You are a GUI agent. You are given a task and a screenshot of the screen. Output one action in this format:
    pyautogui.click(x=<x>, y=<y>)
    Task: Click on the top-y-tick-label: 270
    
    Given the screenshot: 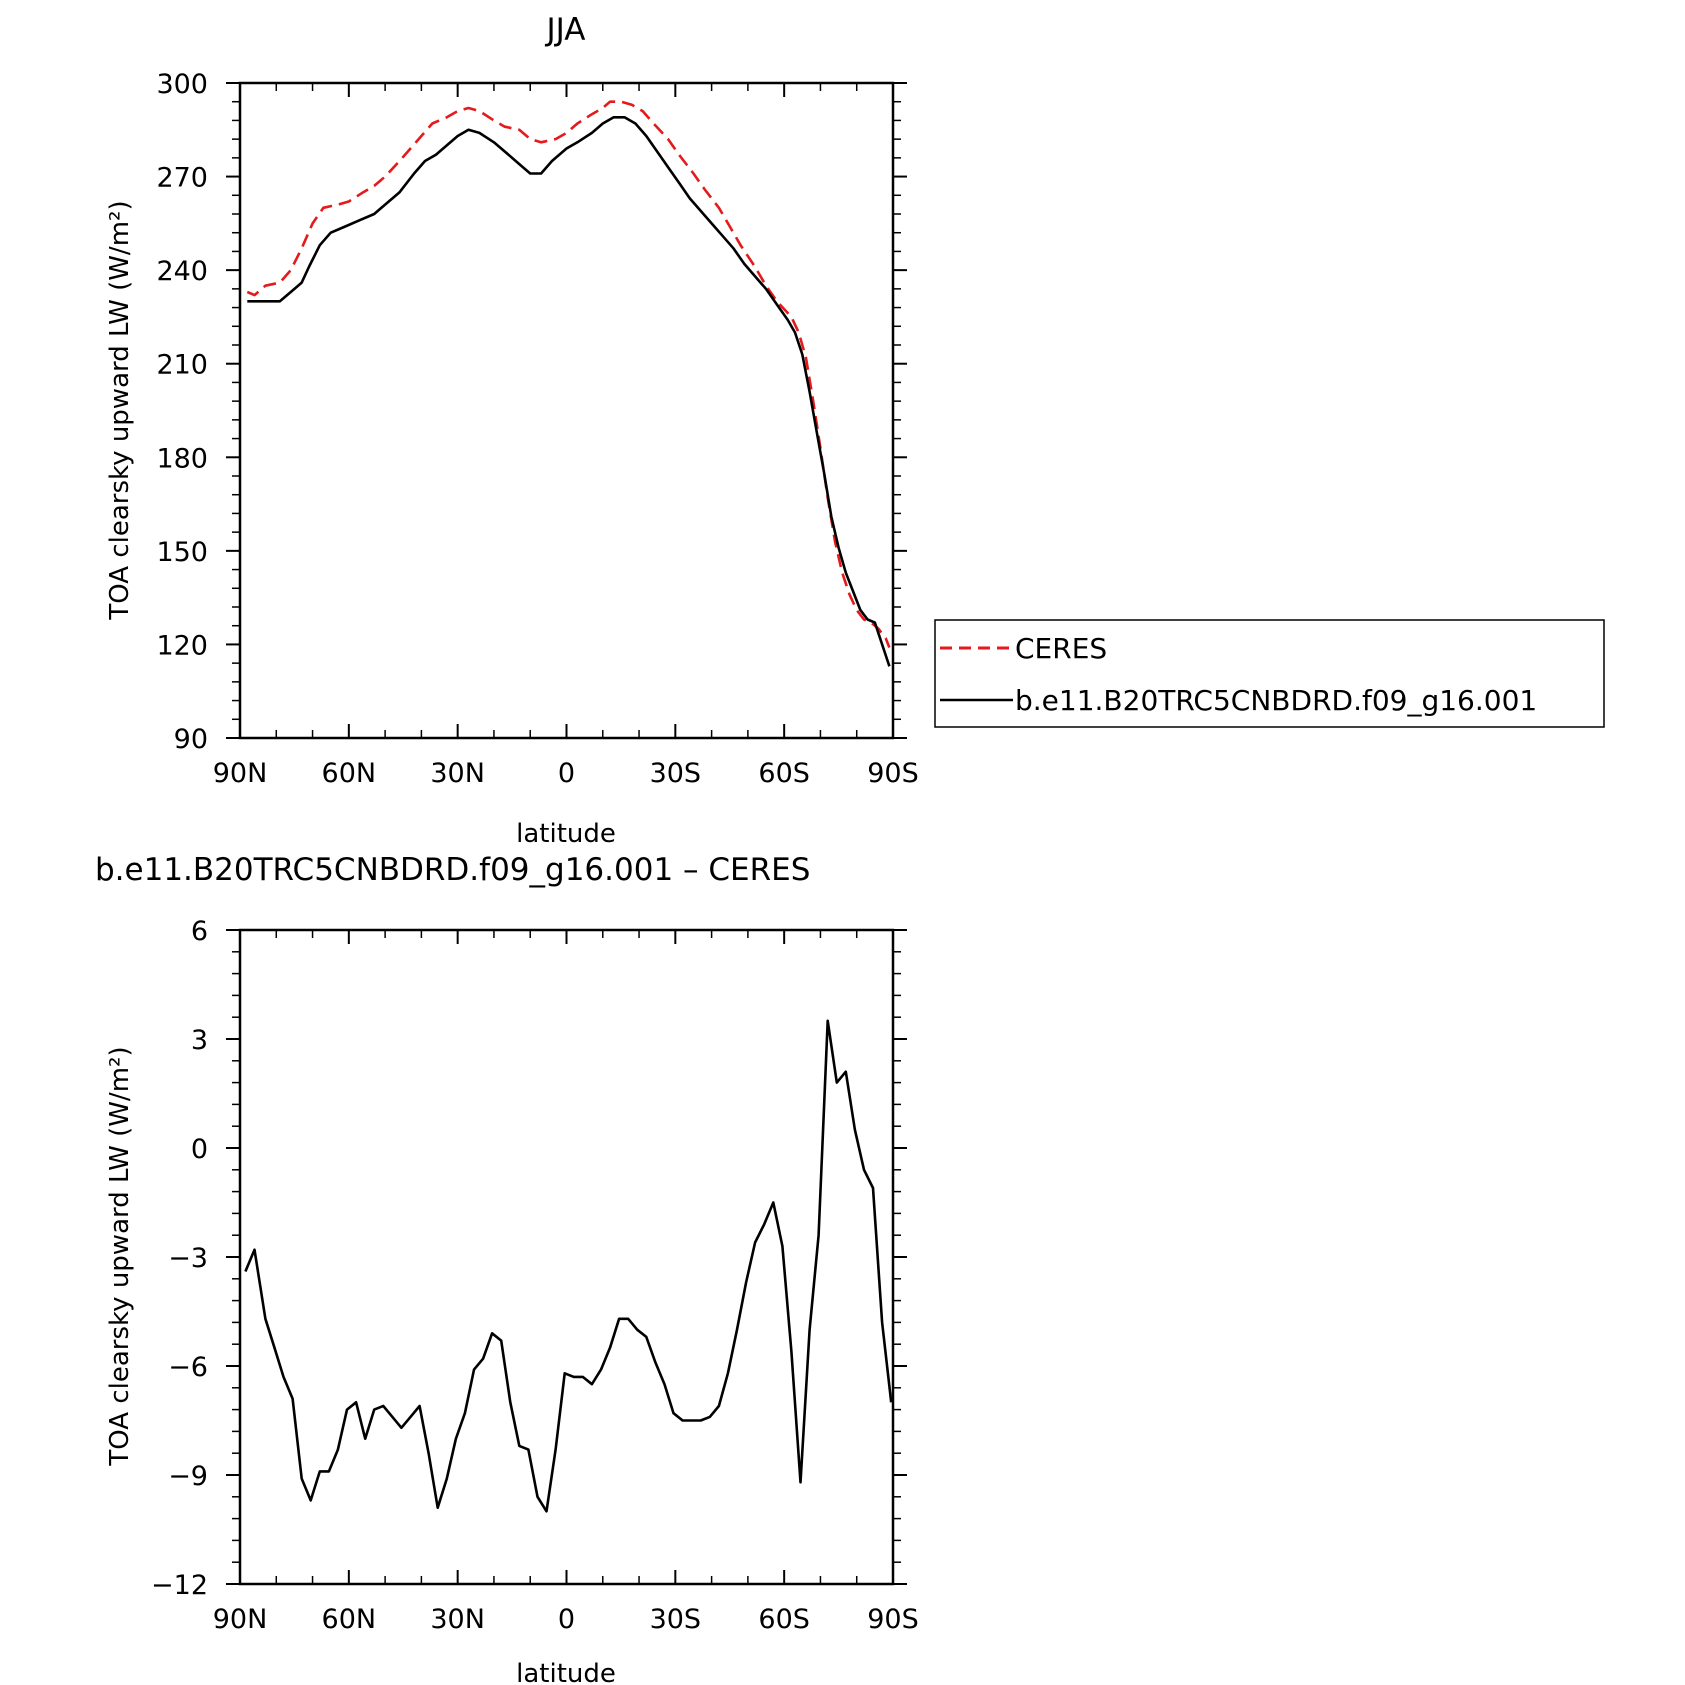 What is the action you would take?
    pyautogui.click(x=182, y=178)
    